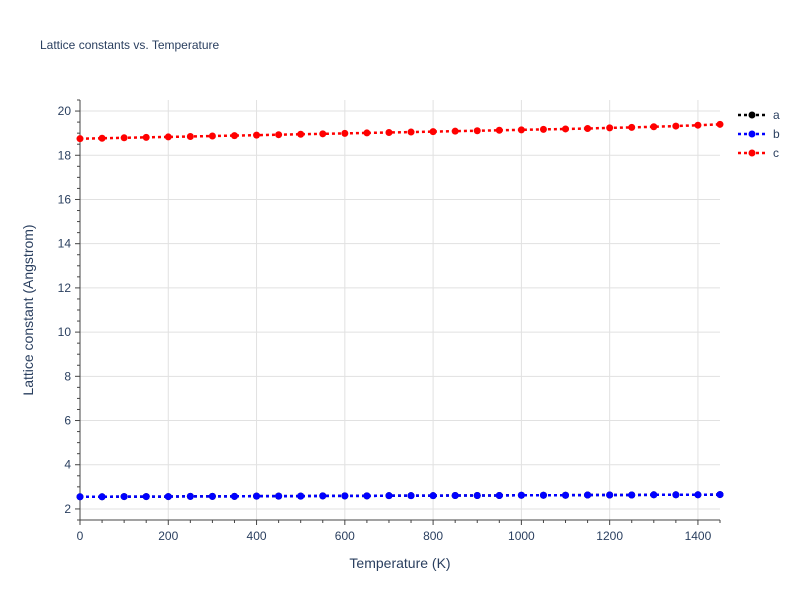 The height and width of the screenshot is (600, 800). Describe the element at coordinates (399, 563) in the screenshot. I see `x-axis-title: Temperature (K)` at that location.